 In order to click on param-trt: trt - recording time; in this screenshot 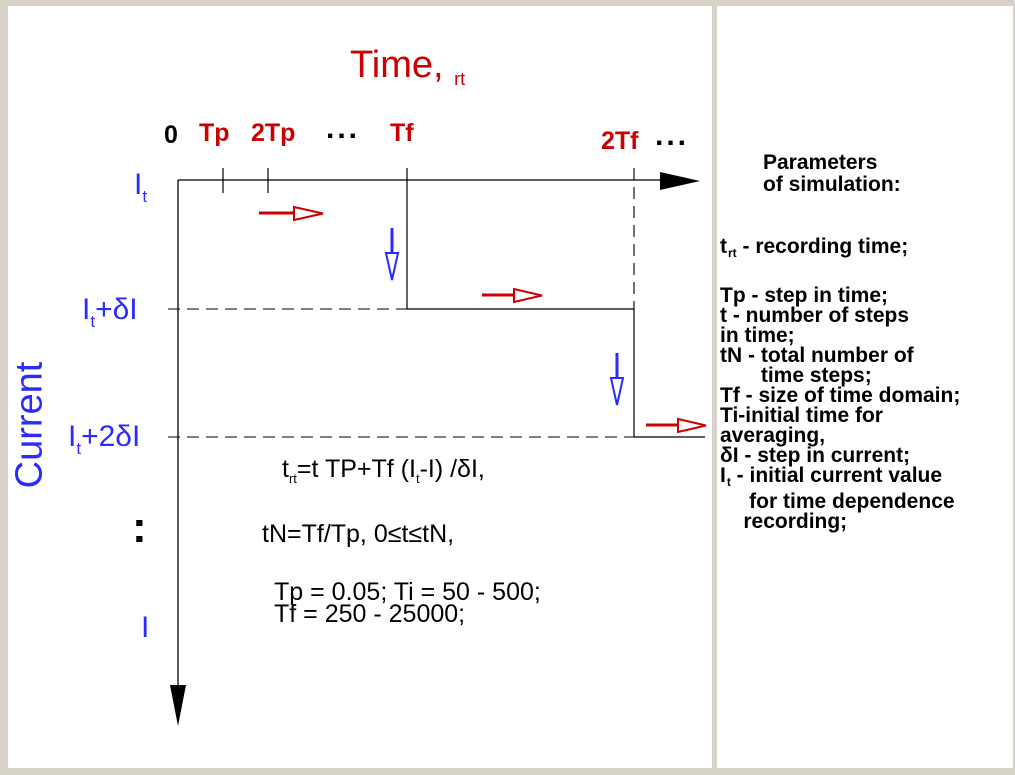, I will do `click(814, 247)`.